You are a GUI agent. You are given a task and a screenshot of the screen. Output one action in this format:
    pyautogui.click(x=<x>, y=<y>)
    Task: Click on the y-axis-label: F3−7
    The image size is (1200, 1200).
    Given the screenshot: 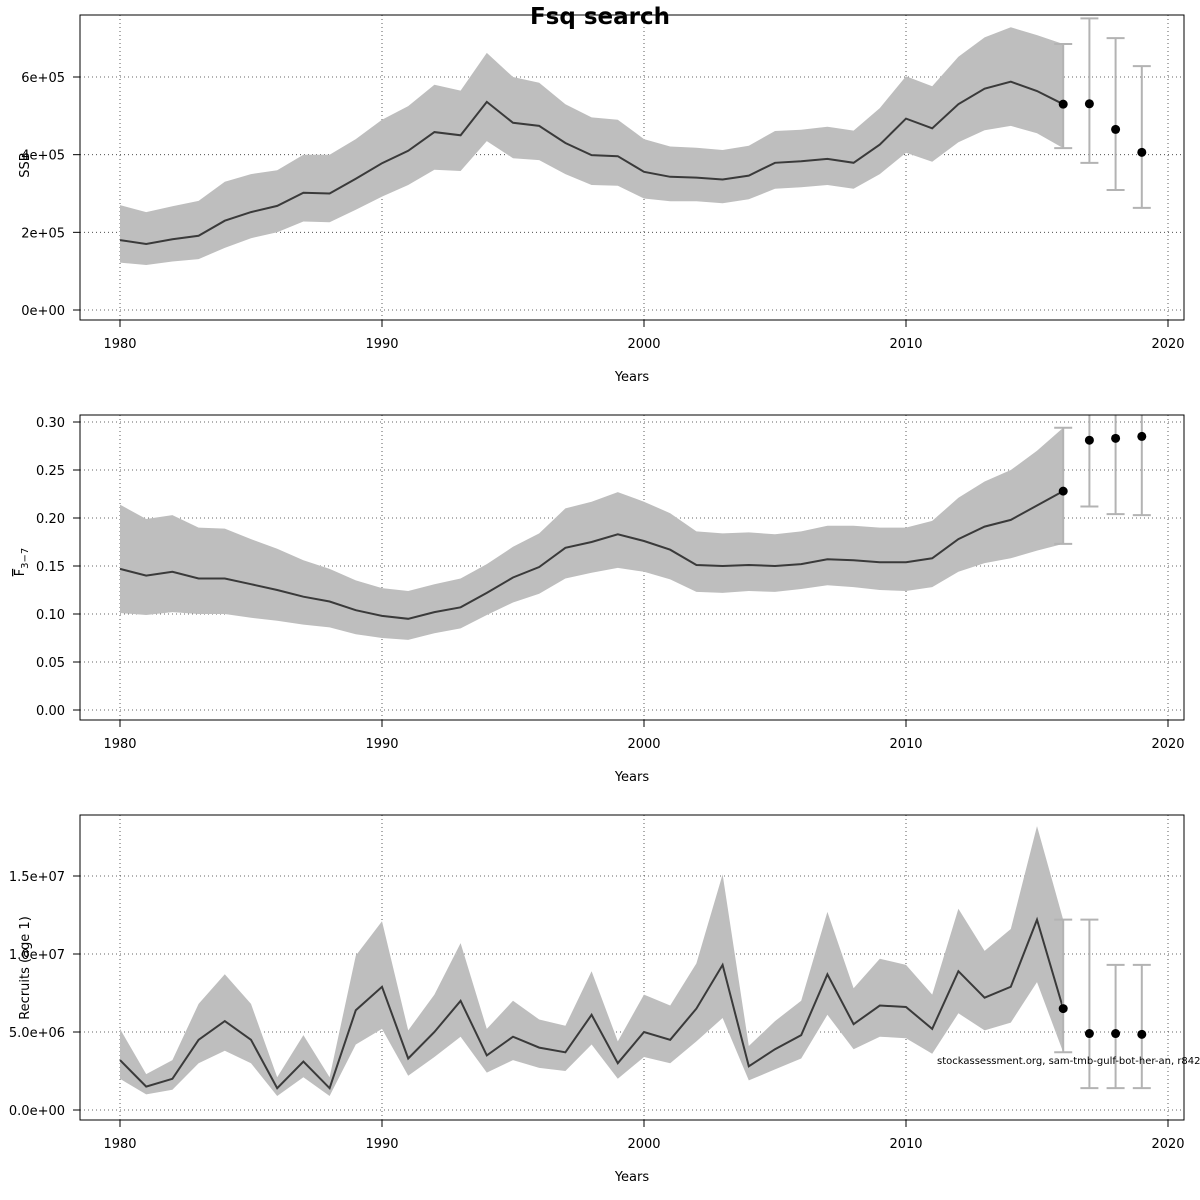 What is the action you would take?
    pyautogui.click(x=22, y=562)
    